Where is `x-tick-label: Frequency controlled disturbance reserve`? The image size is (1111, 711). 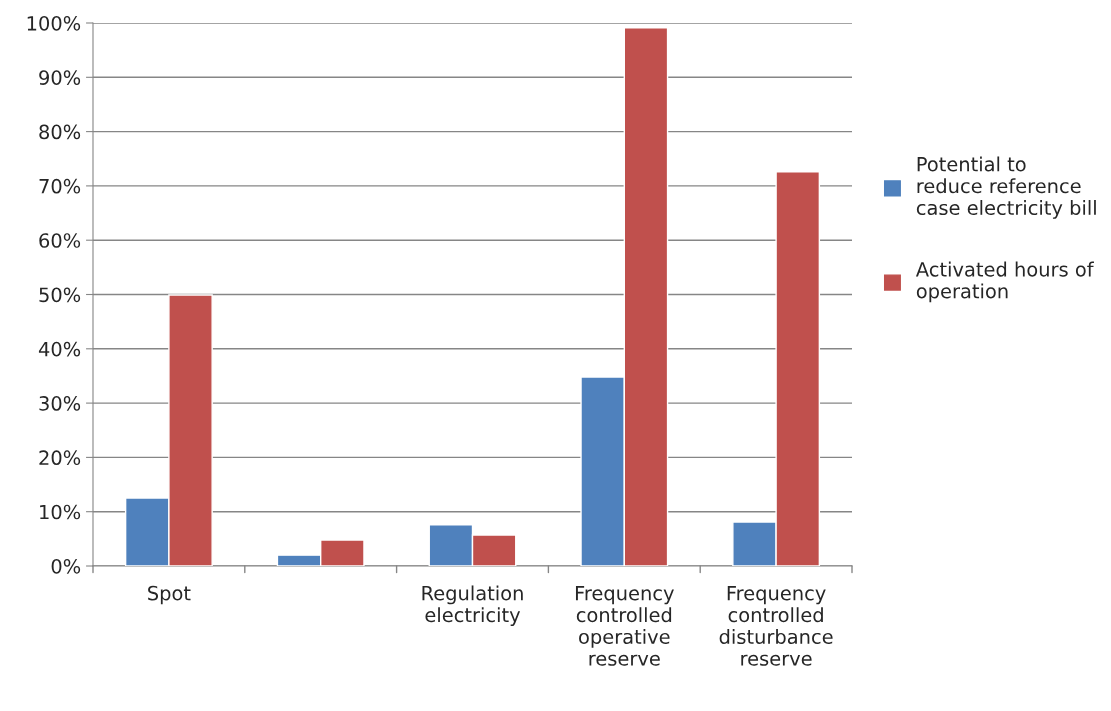 x-tick-label: Frequency controlled disturbance reserve is located at coordinates (776, 626).